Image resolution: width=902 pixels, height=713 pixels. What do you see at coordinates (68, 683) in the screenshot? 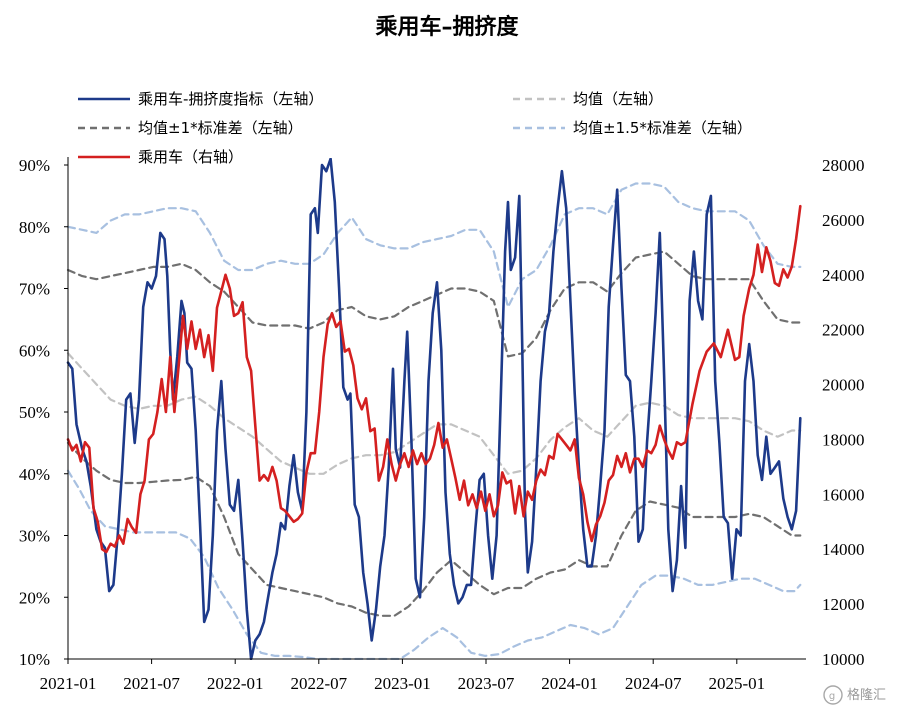
I see `x-tick-label: 2021-01` at bounding box center [68, 683].